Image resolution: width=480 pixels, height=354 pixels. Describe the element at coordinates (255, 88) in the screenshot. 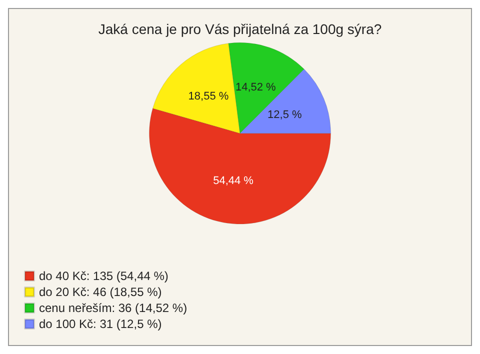

I see `data-label: 14,52 %` at that location.